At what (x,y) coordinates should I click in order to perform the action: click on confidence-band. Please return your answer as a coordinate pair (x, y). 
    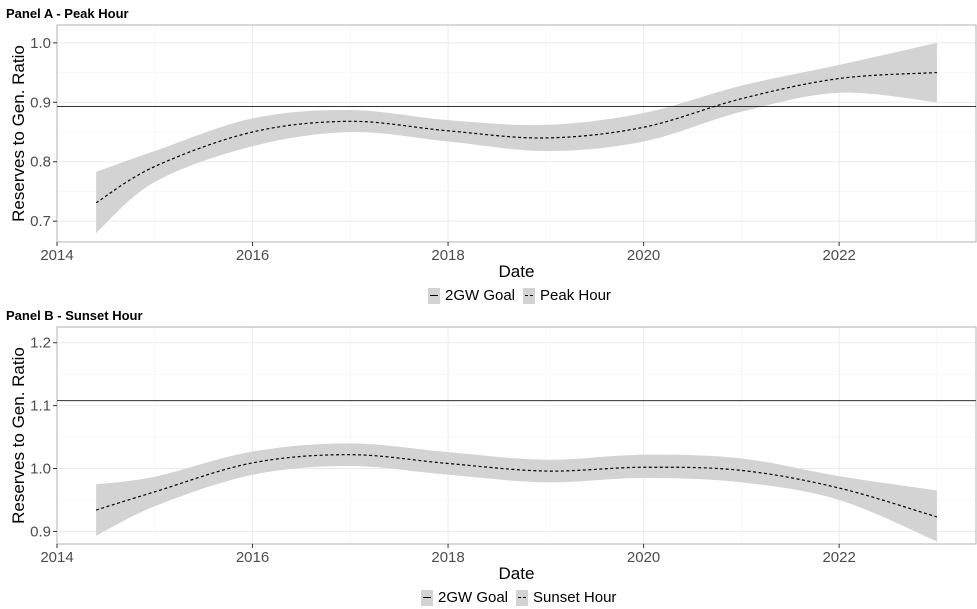
    Looking at the image, I should click on (516, 492).